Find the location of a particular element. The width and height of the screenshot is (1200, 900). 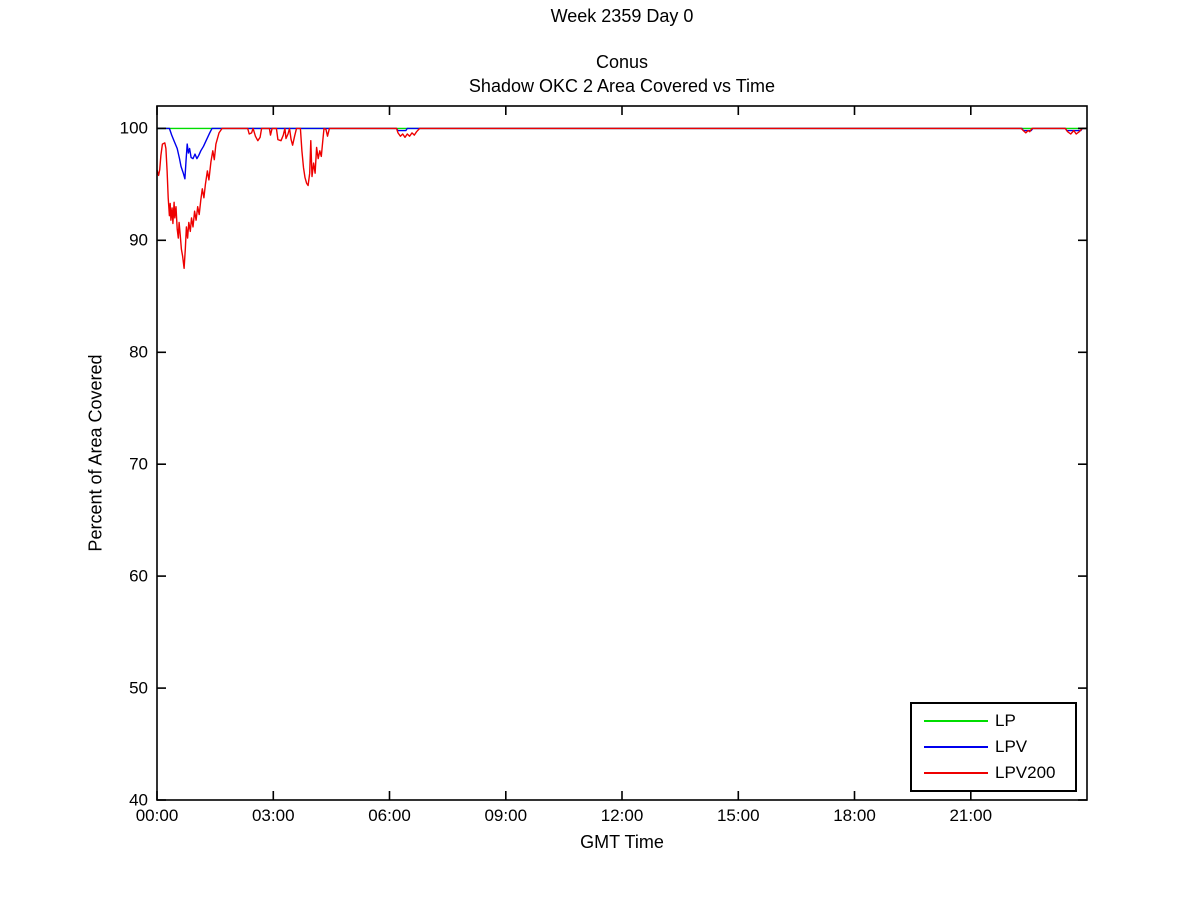

series-line-lpv200 is located at coordinates (621, 198).